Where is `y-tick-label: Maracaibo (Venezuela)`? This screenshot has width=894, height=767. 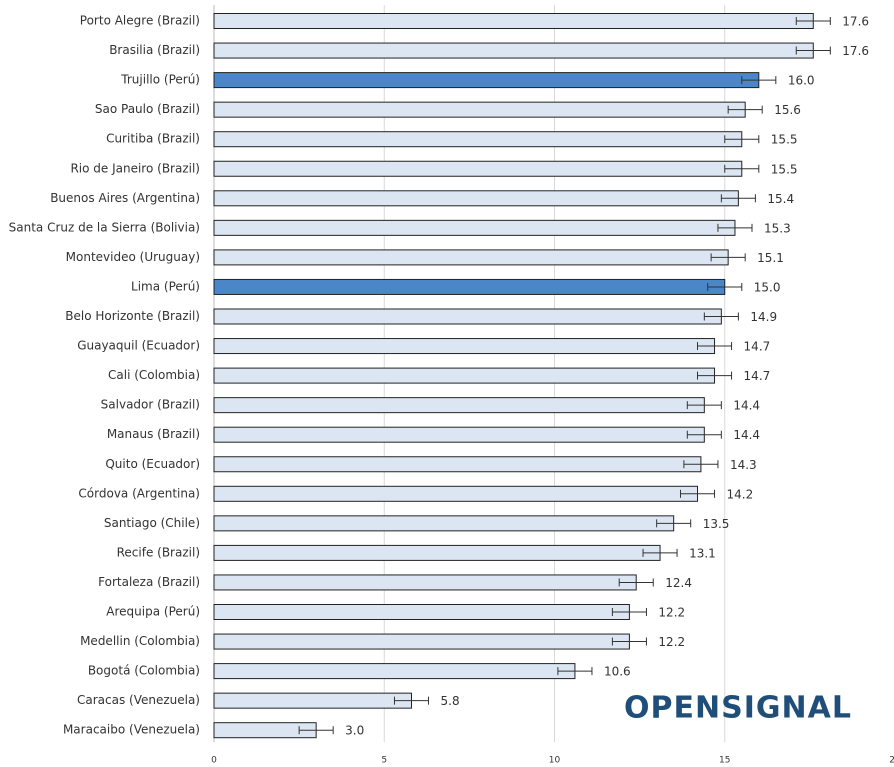
y-tick-label: Maracaibo (Venezuela) is located at coordinates (131, 730).